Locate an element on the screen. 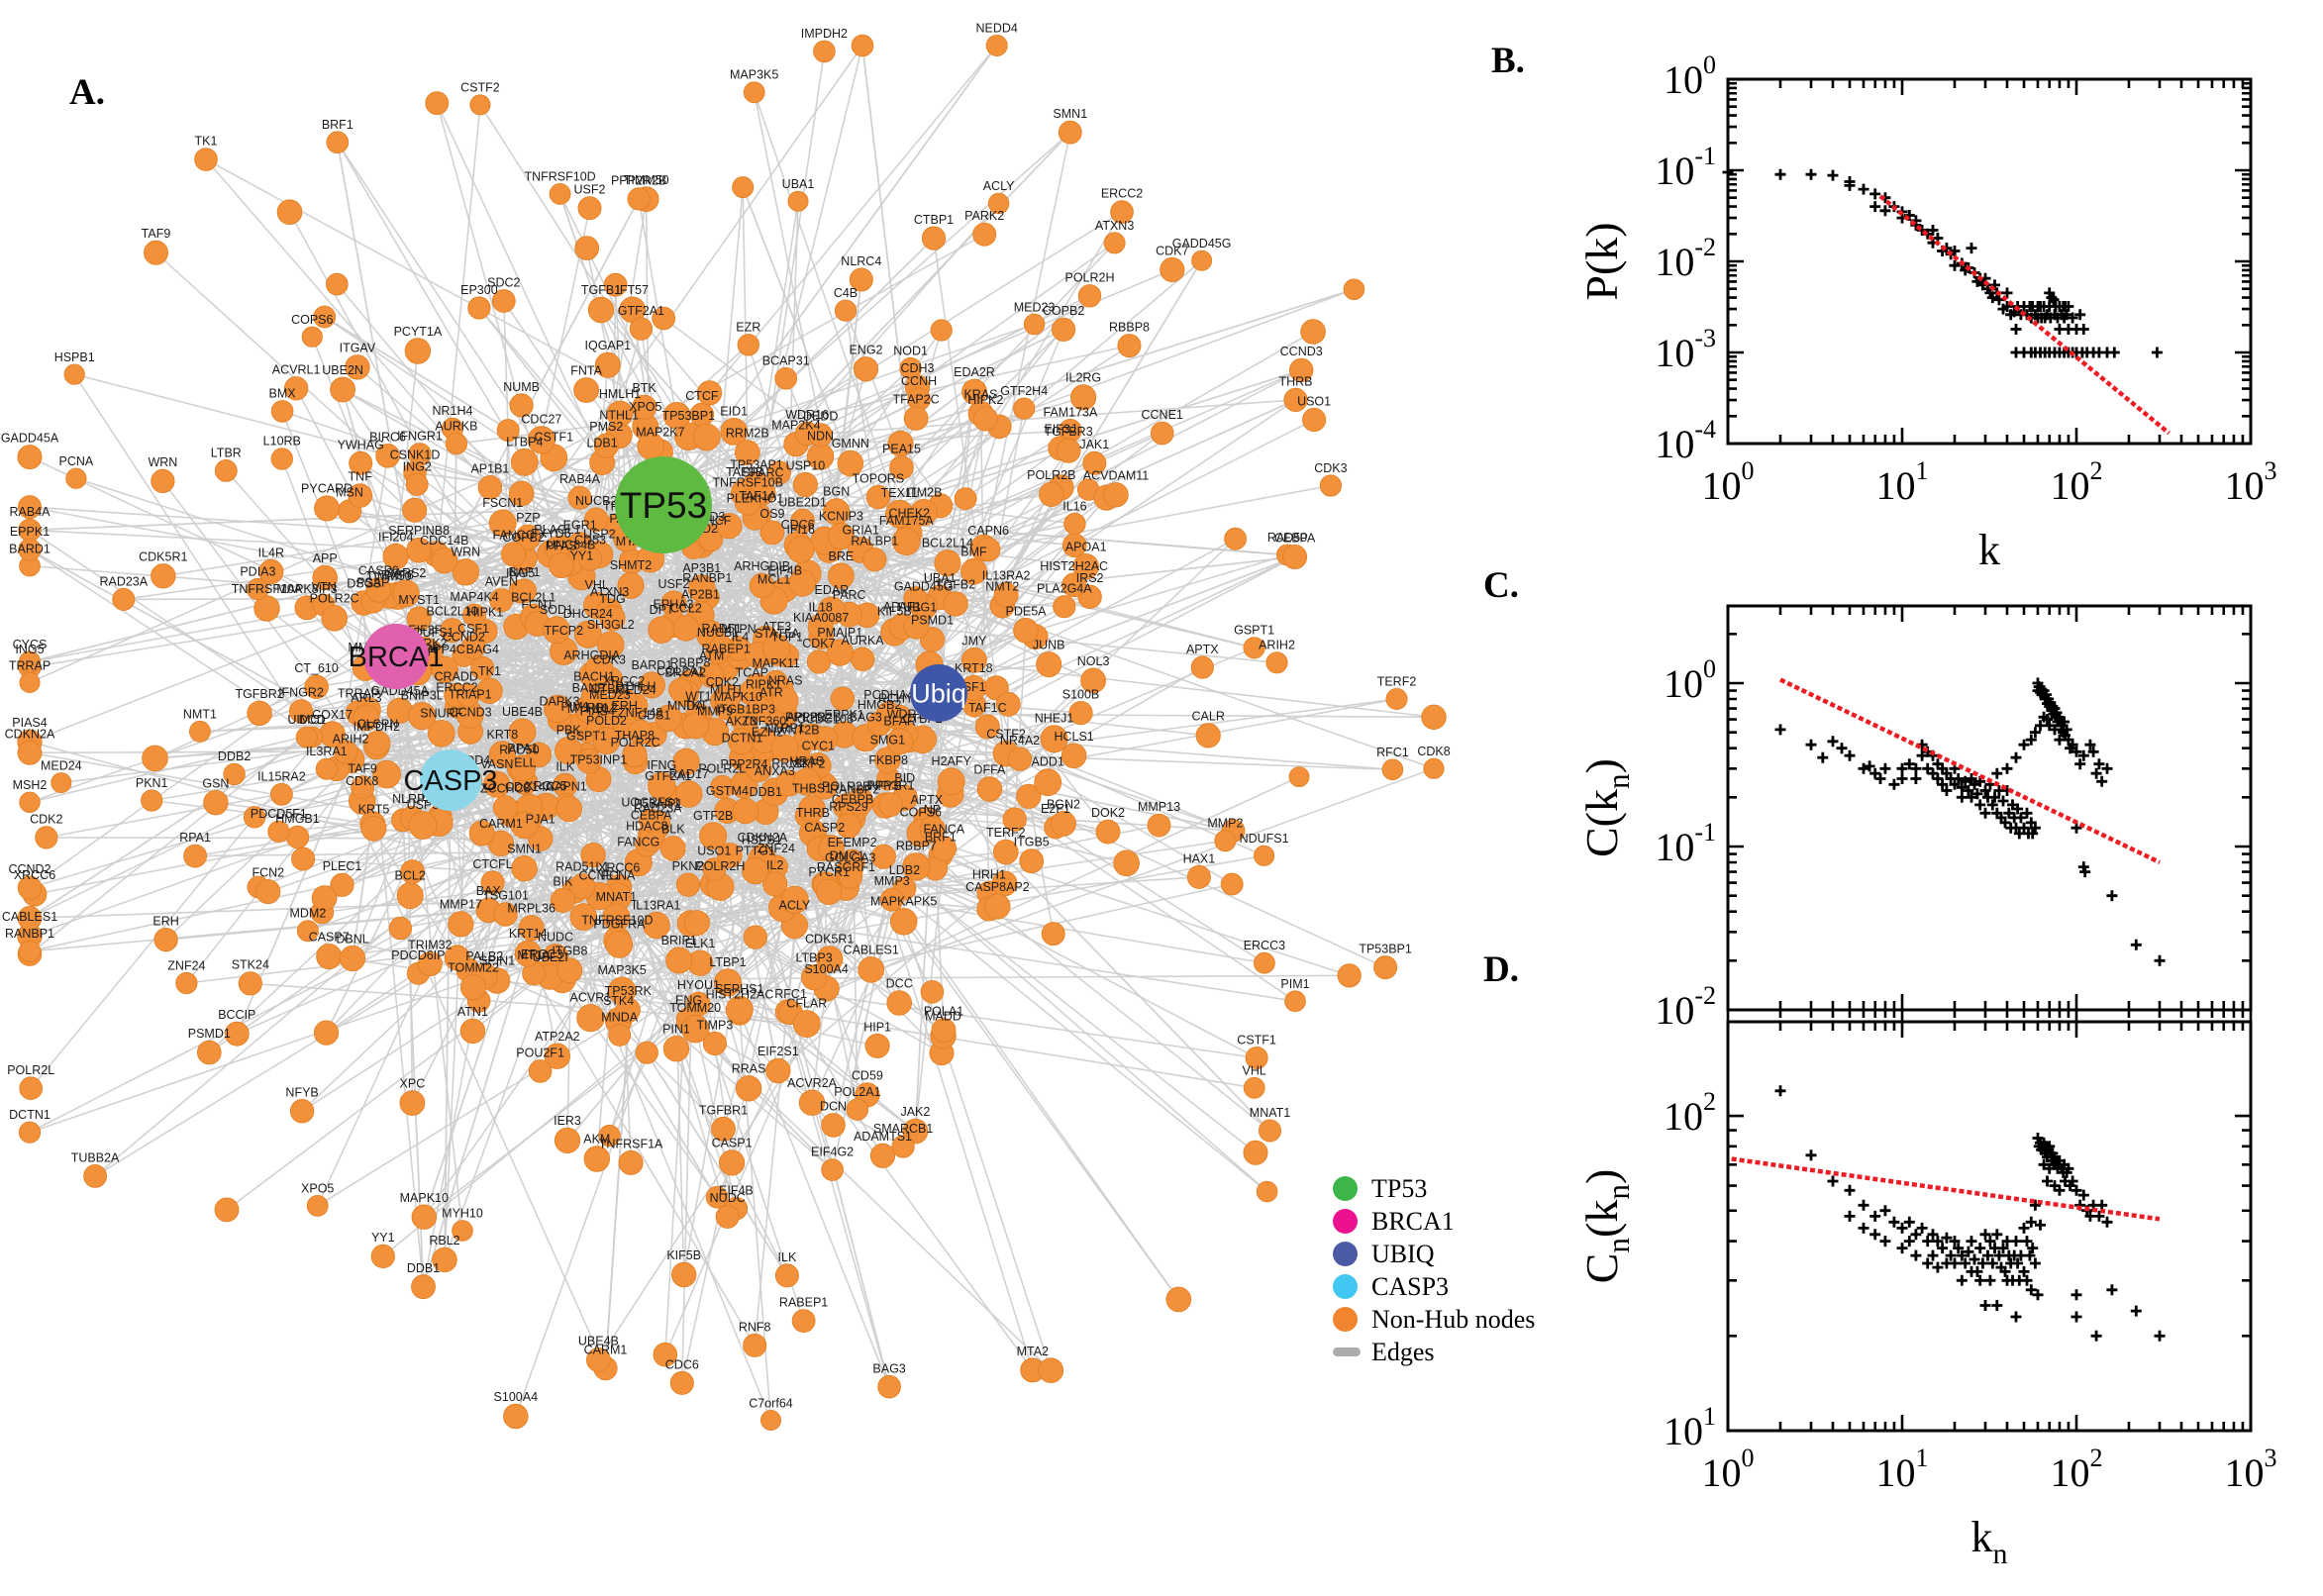 The height and width of the screenshot is (1596, 2323). xtick-label-b: 100 is located at coordinates (1728, 482).